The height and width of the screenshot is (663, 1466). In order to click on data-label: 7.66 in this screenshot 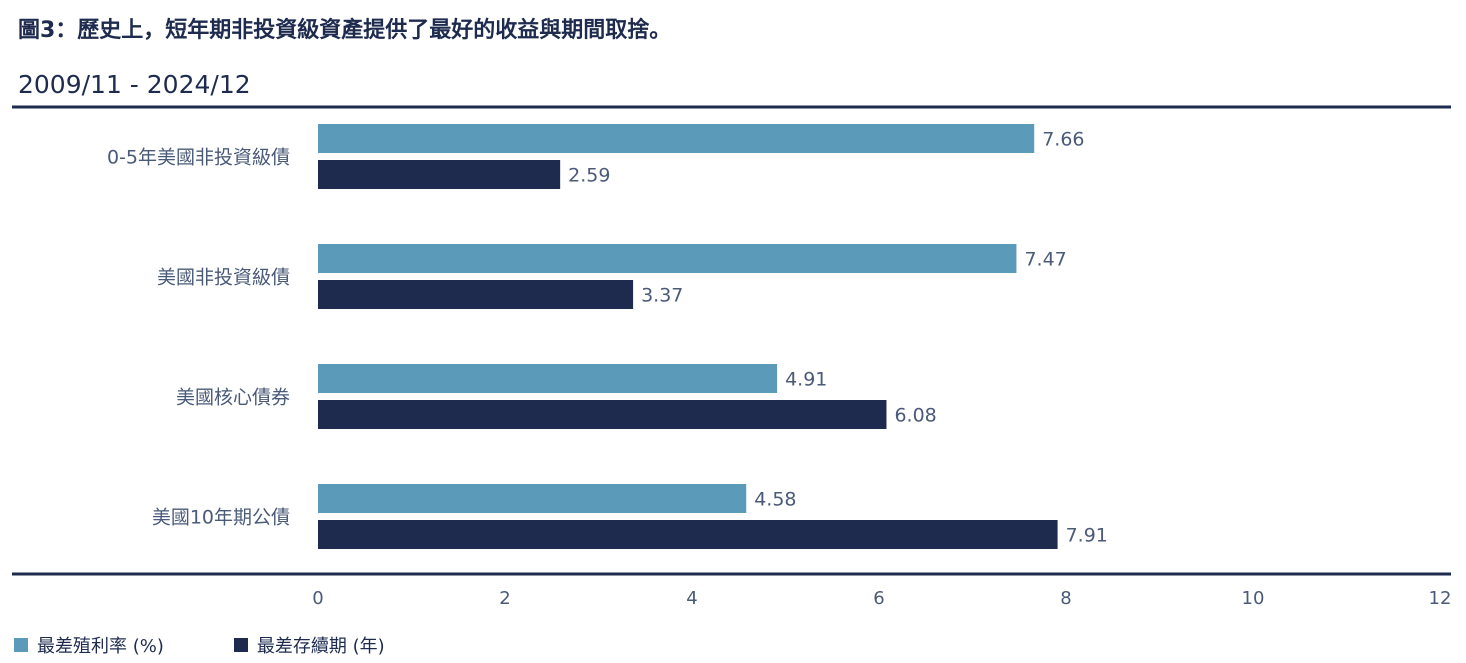, I will do `click(1063, 140)`.